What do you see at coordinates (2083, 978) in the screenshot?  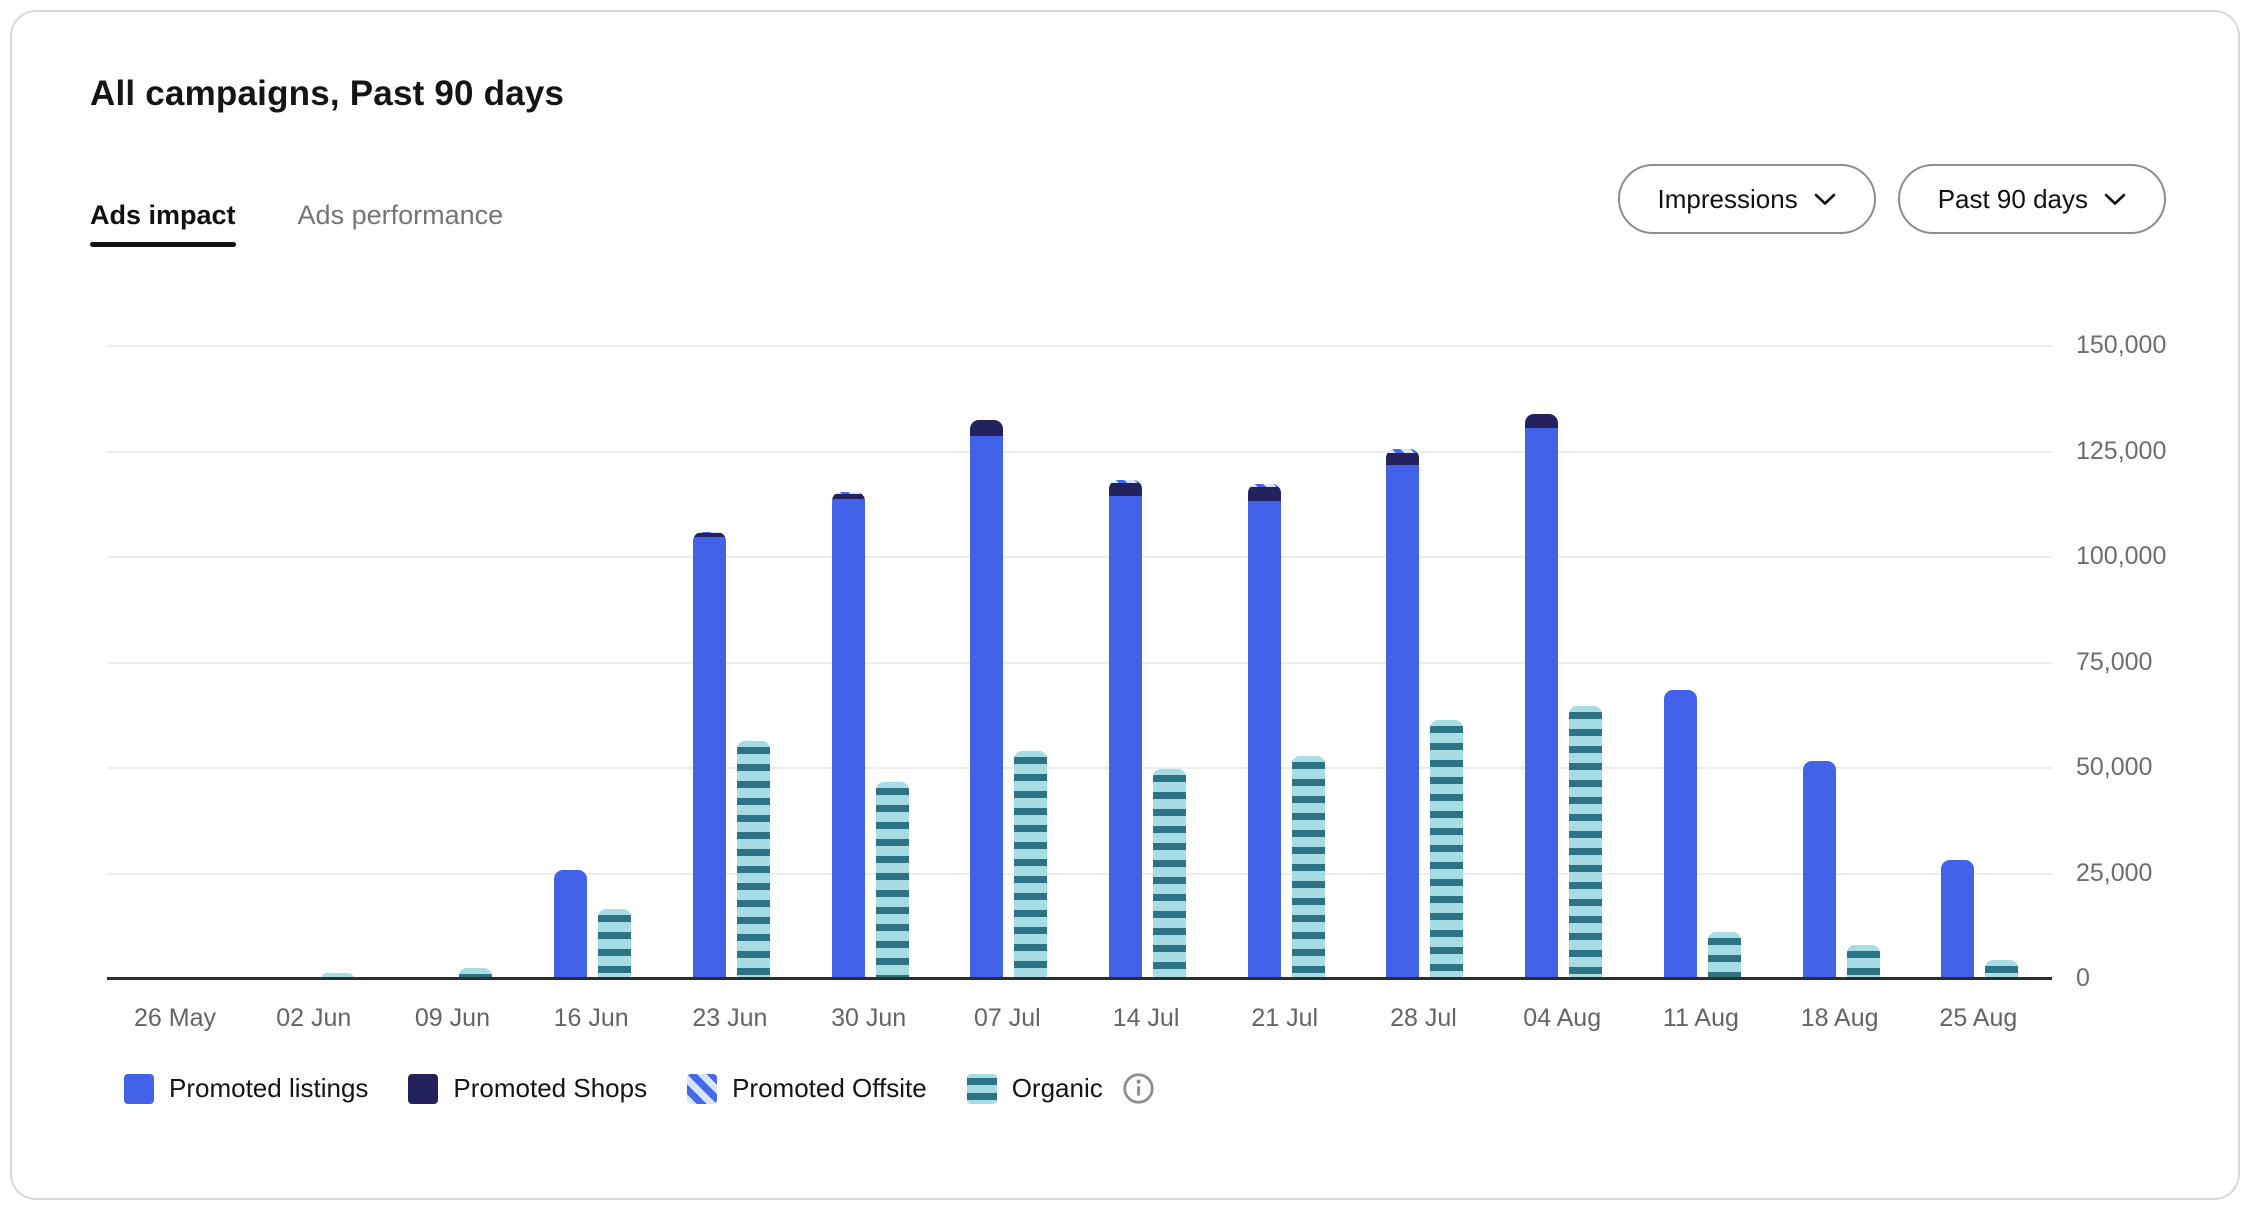 I see `y-axis-tick: 0` at bounding box center [2083, 978].